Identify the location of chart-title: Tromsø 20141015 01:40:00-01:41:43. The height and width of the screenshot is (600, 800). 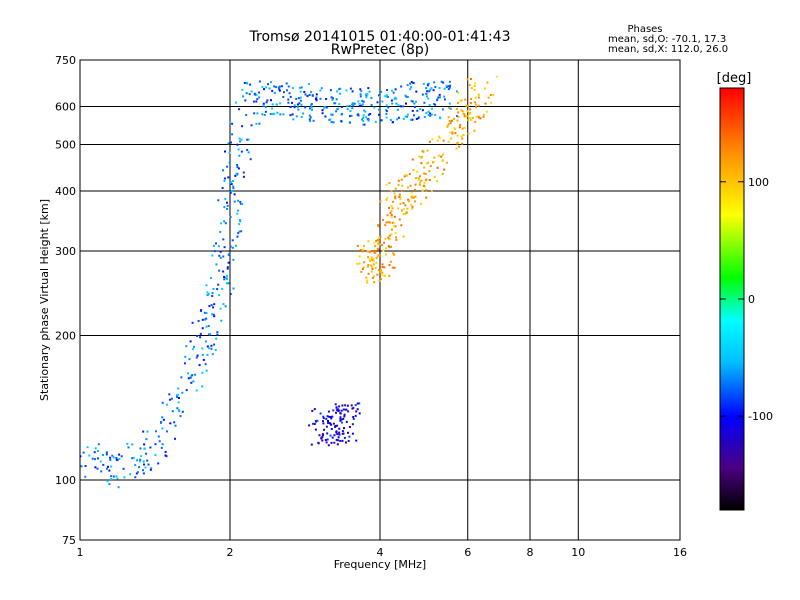
(380, 37).